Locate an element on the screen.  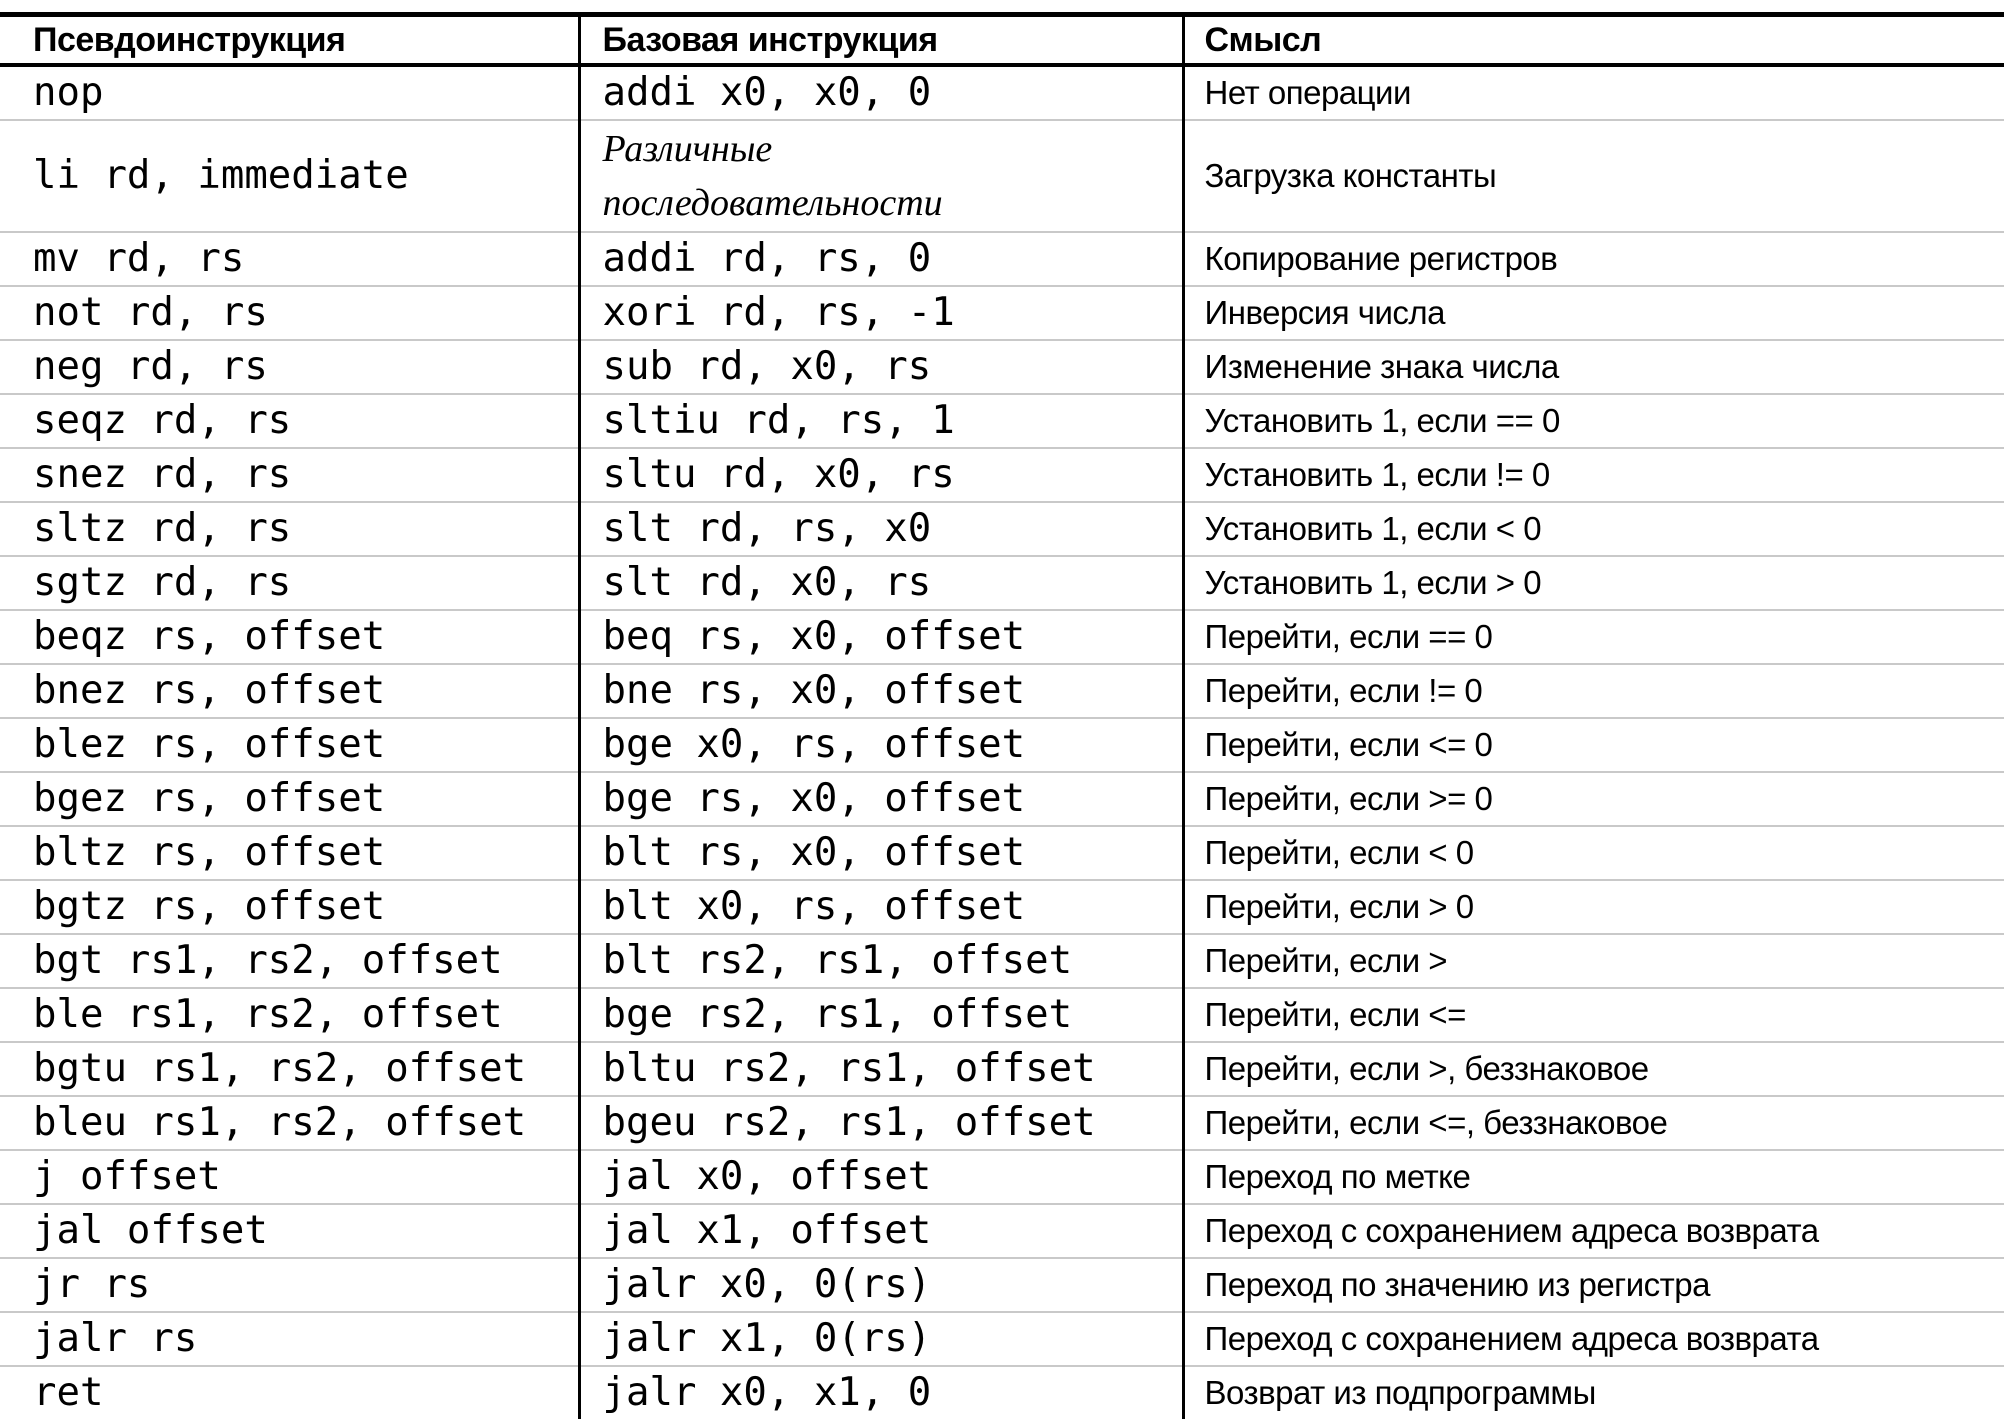
pseudoinstruction-cell: li rd, immediate is located at coordinates (289, 175).